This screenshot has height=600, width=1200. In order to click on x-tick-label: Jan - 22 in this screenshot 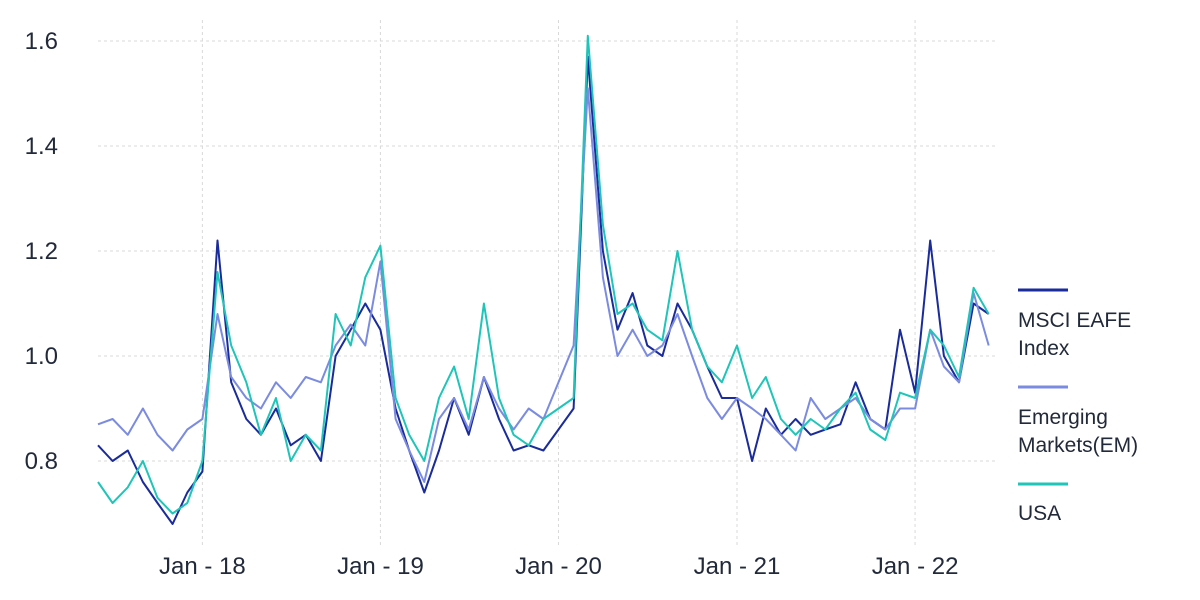, I will do `click(915, 566)`.